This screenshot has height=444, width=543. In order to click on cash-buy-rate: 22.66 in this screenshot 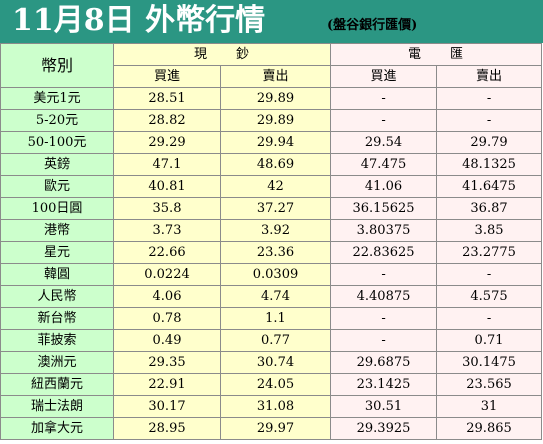, I will do `click(167, 252)`.